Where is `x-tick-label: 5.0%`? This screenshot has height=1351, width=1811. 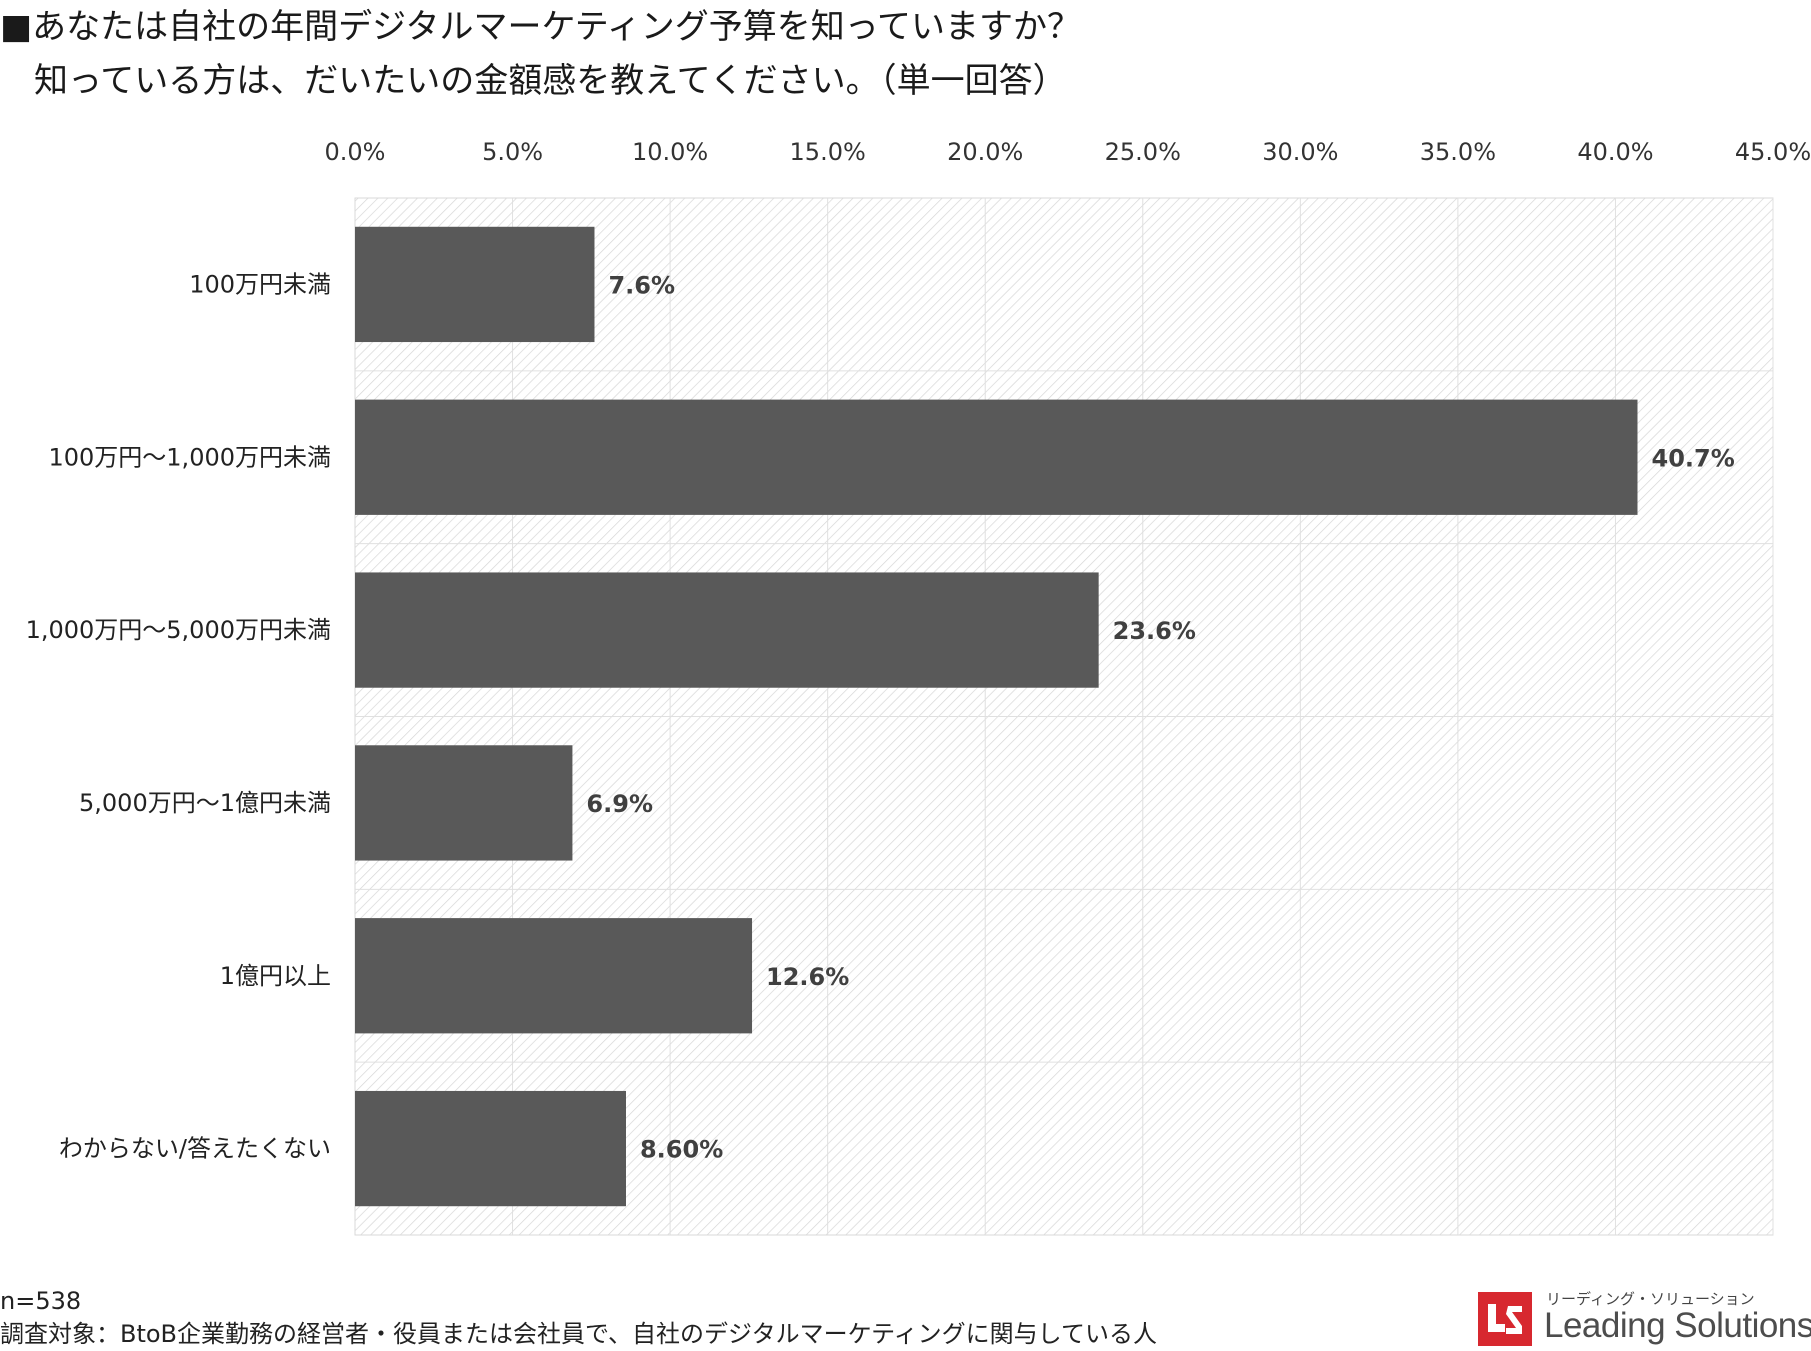
x-tick-label: 5.0% is located at coordinates (512, 152).